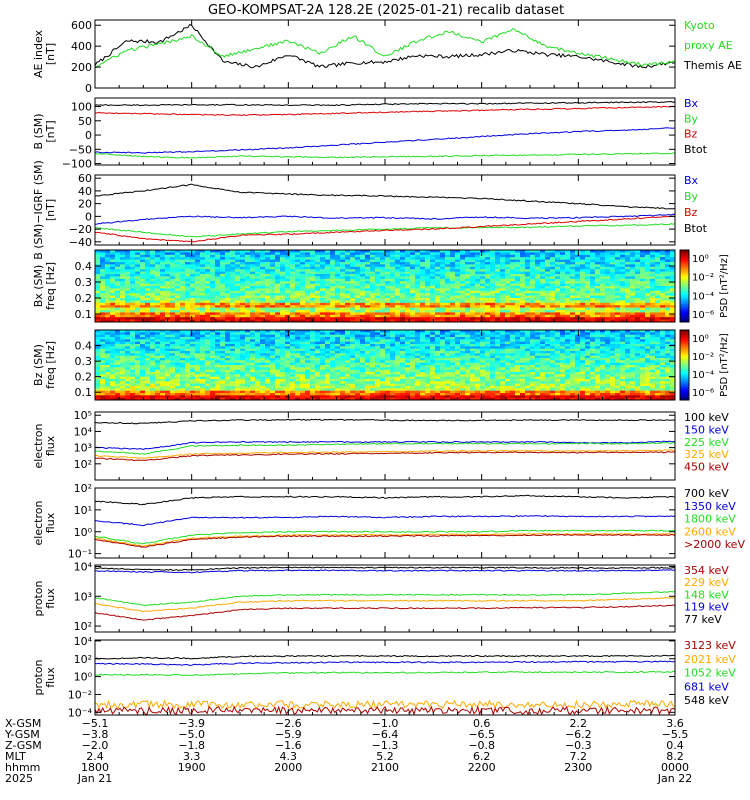 The width and height of the screenshot is (750, 800). I want to click on colorbar-segment, so click(684, 296).